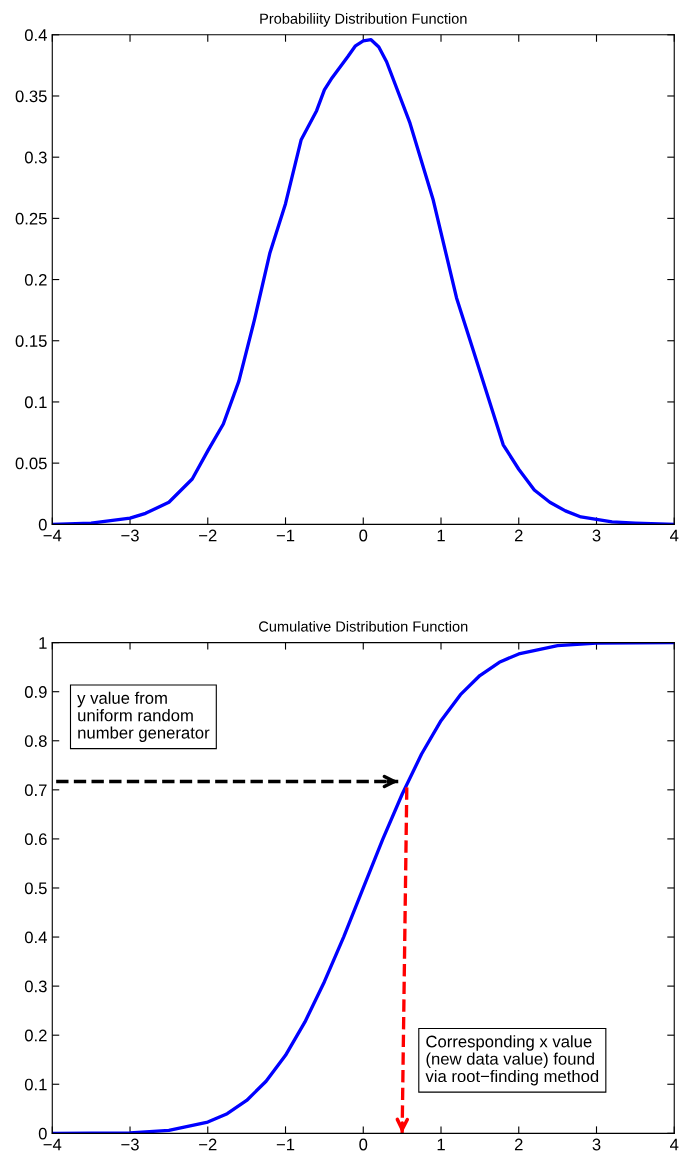 The width and height of the screenshot is (679, 1160). What do you see at coordinates (363, 20) in the screenshot?
I see `chart-title: Probabiliity Distribution Function` at bounding box center [363, 20].